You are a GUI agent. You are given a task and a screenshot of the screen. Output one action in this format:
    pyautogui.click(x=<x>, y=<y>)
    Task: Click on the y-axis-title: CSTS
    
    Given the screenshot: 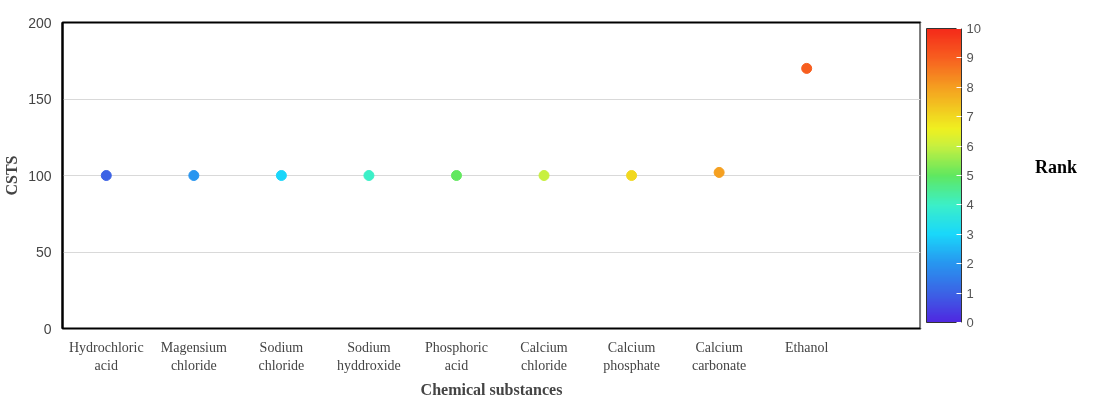 What is the action you would take?
    pyautogui.click(x=12, y=175)
    